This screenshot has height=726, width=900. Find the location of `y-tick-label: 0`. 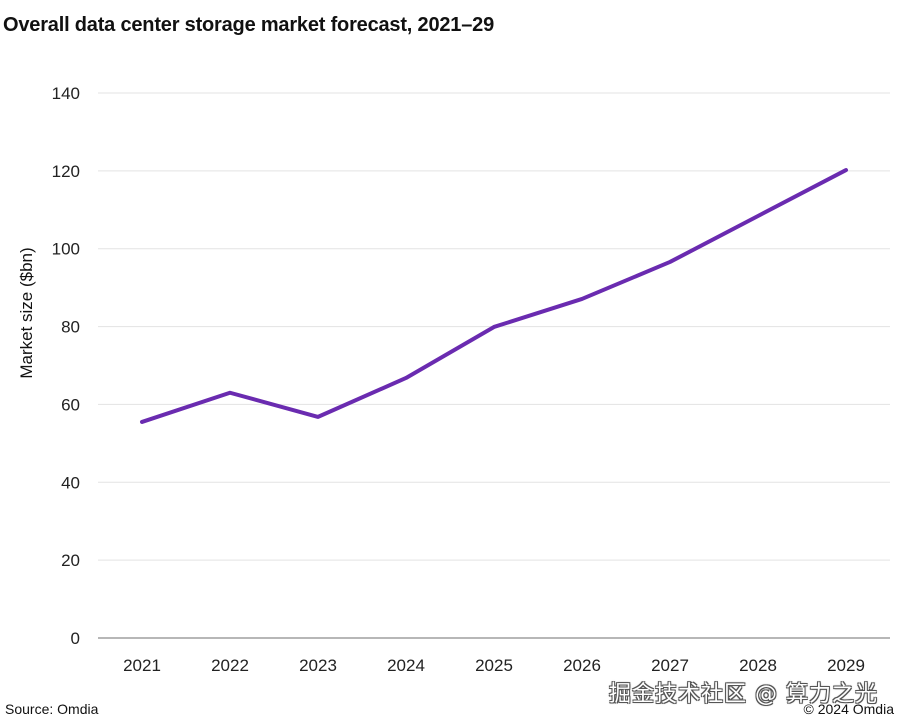

y-tick-label: 0 is located at coordinates (75, 638).